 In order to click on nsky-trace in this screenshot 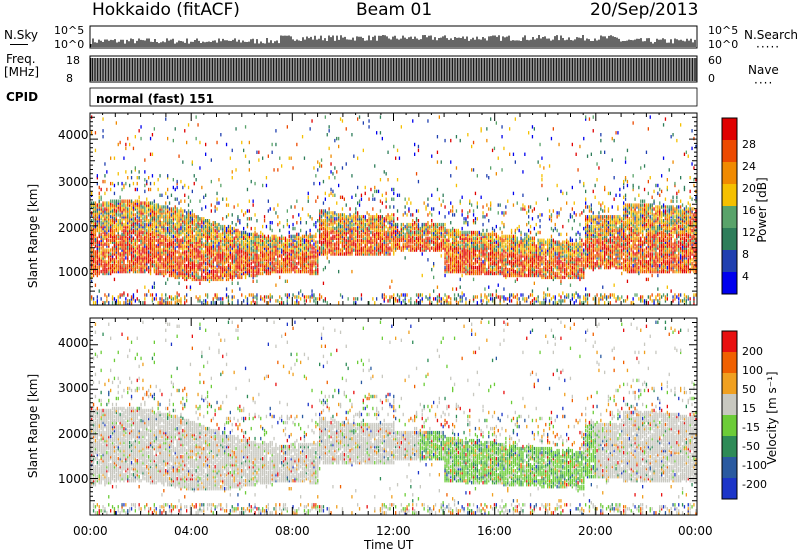, I will do `click(393, 41)`.